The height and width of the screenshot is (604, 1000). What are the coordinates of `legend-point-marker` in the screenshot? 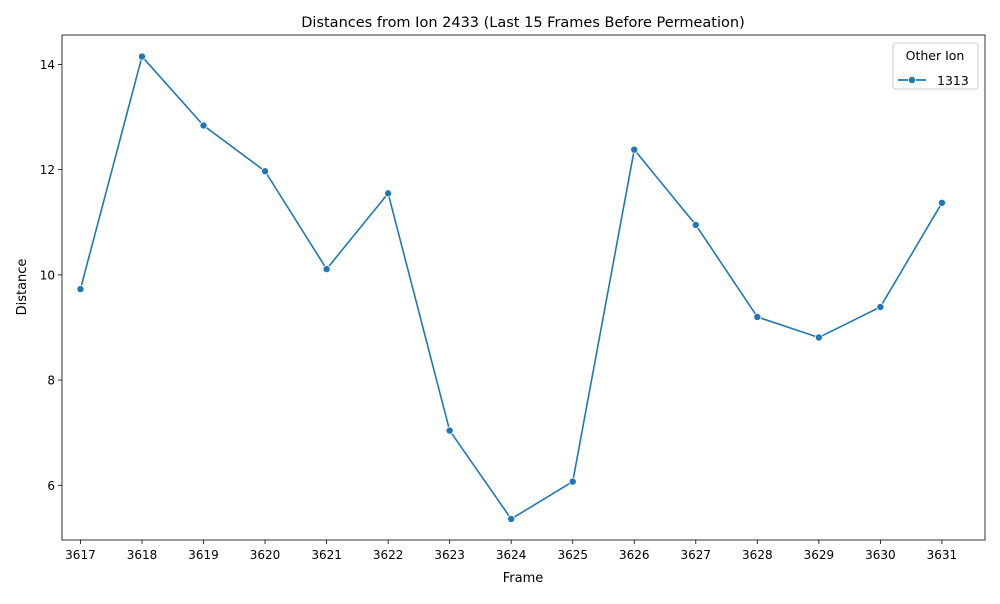 It's located at (912, 80).